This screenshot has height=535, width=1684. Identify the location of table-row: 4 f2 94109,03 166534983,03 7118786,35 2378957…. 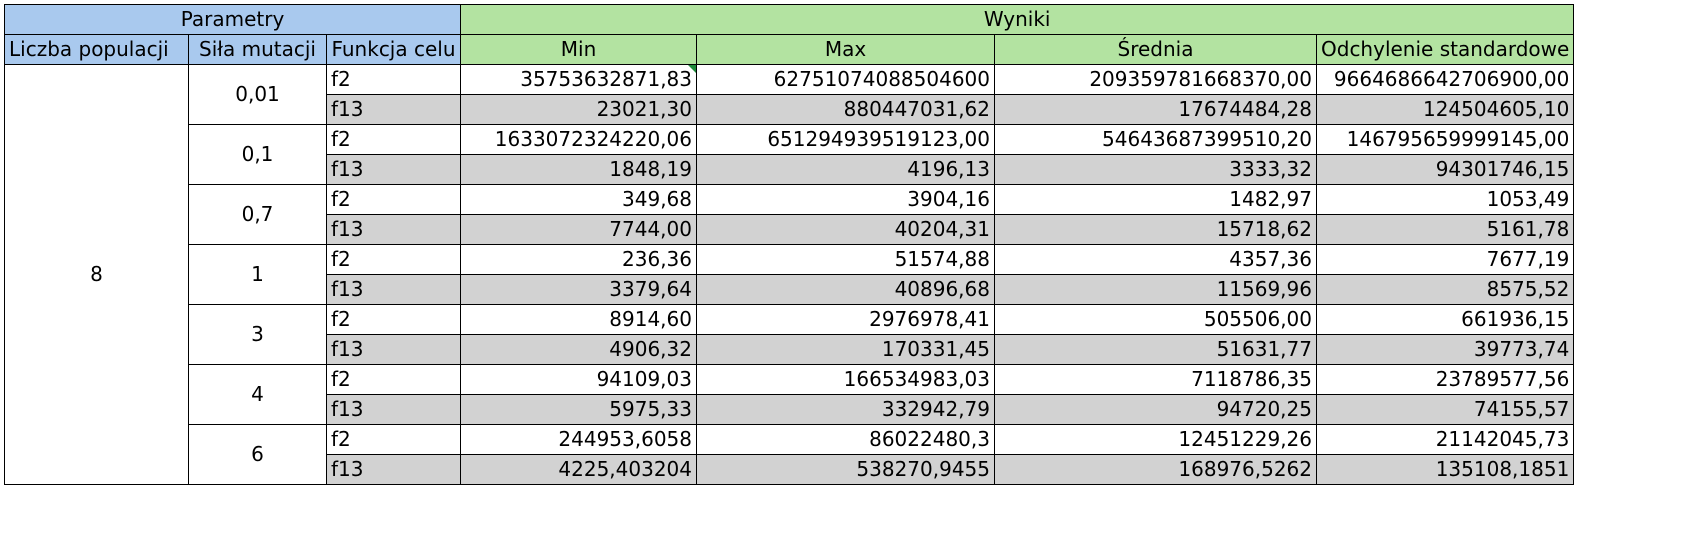
(790, 394).